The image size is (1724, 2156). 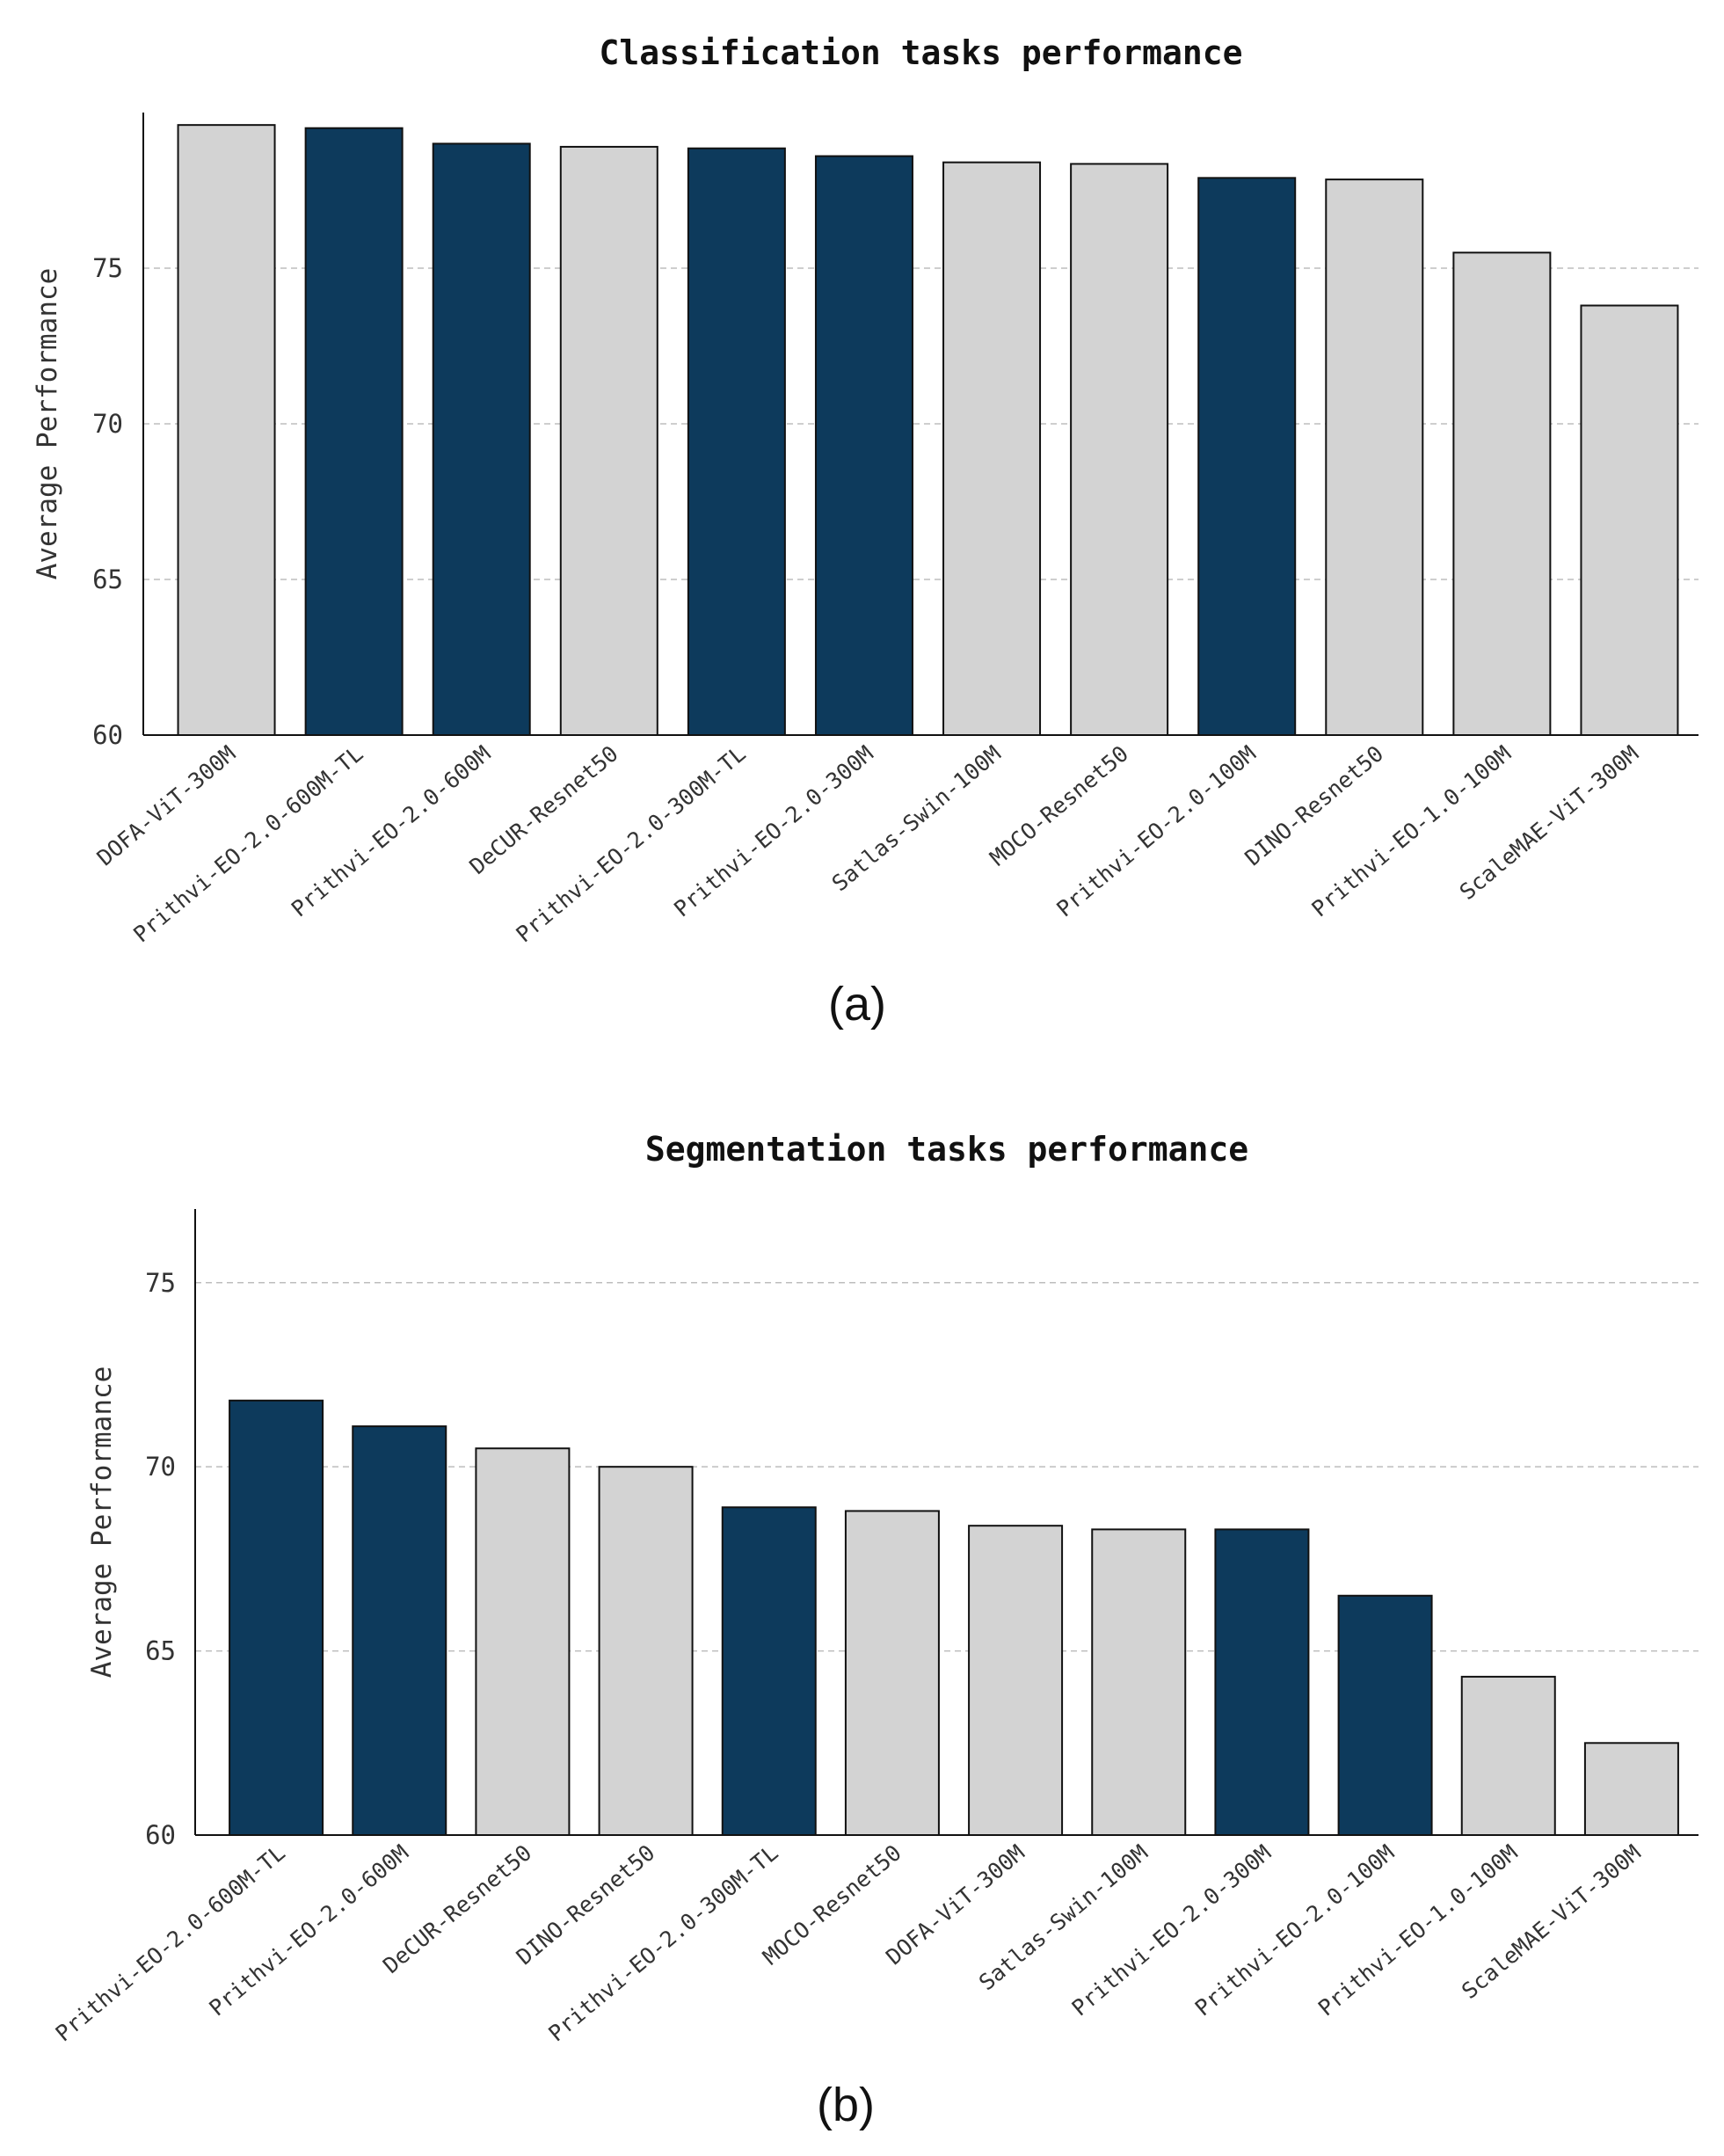 I want to click on x-tick-label: DOFA-ViT-300M, so click(x=166, y=805).